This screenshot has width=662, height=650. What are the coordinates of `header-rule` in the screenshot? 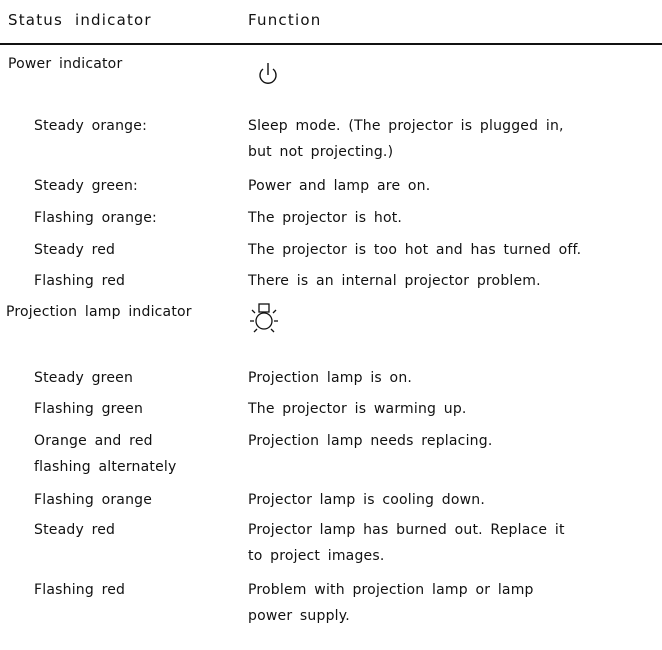 It's located at (331, 44).